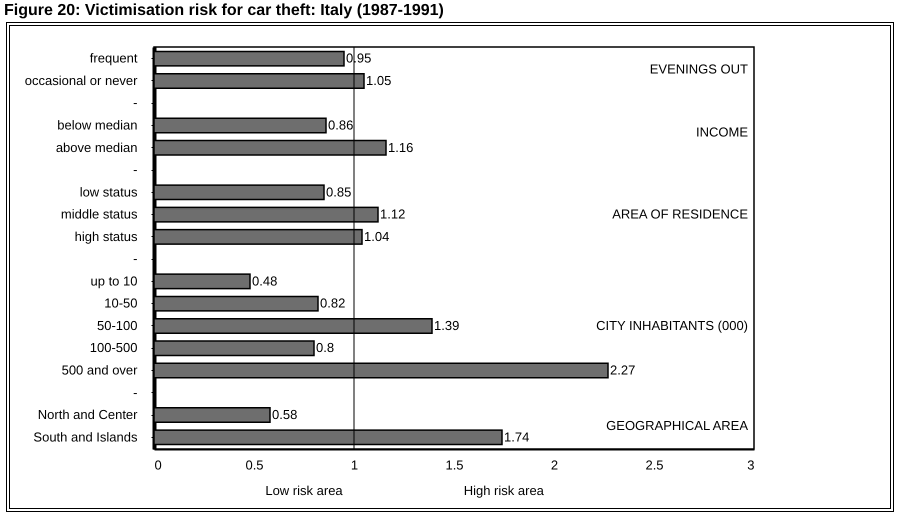 This screenshot has width=904, height=516. Describe the element at coordinates (265, 280) in the screenshot. I see `data-label: 0.48` at that location.